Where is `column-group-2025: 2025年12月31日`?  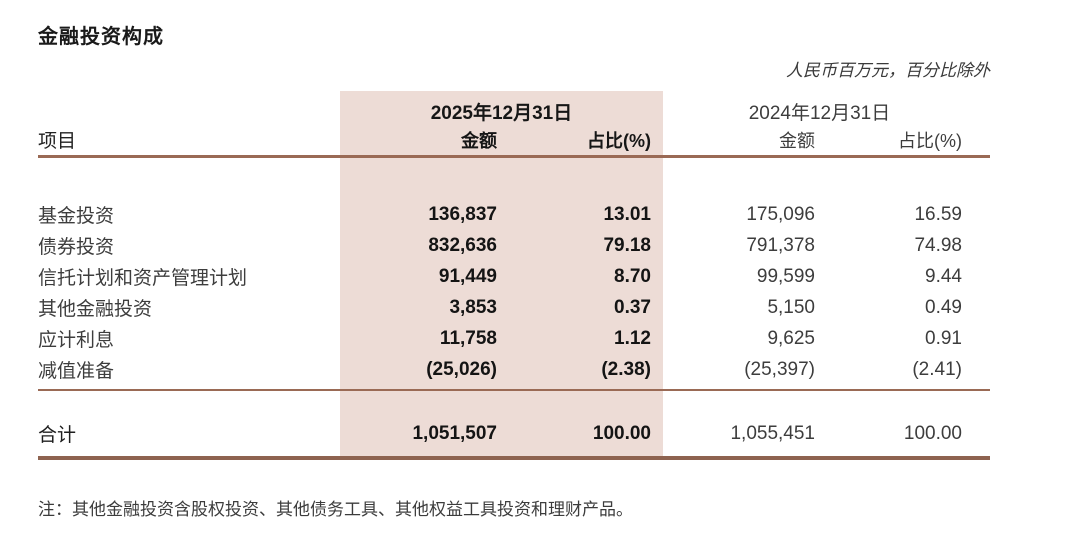
column-group-2025: 2025年12月31日 is located at coordinates (501, 113).